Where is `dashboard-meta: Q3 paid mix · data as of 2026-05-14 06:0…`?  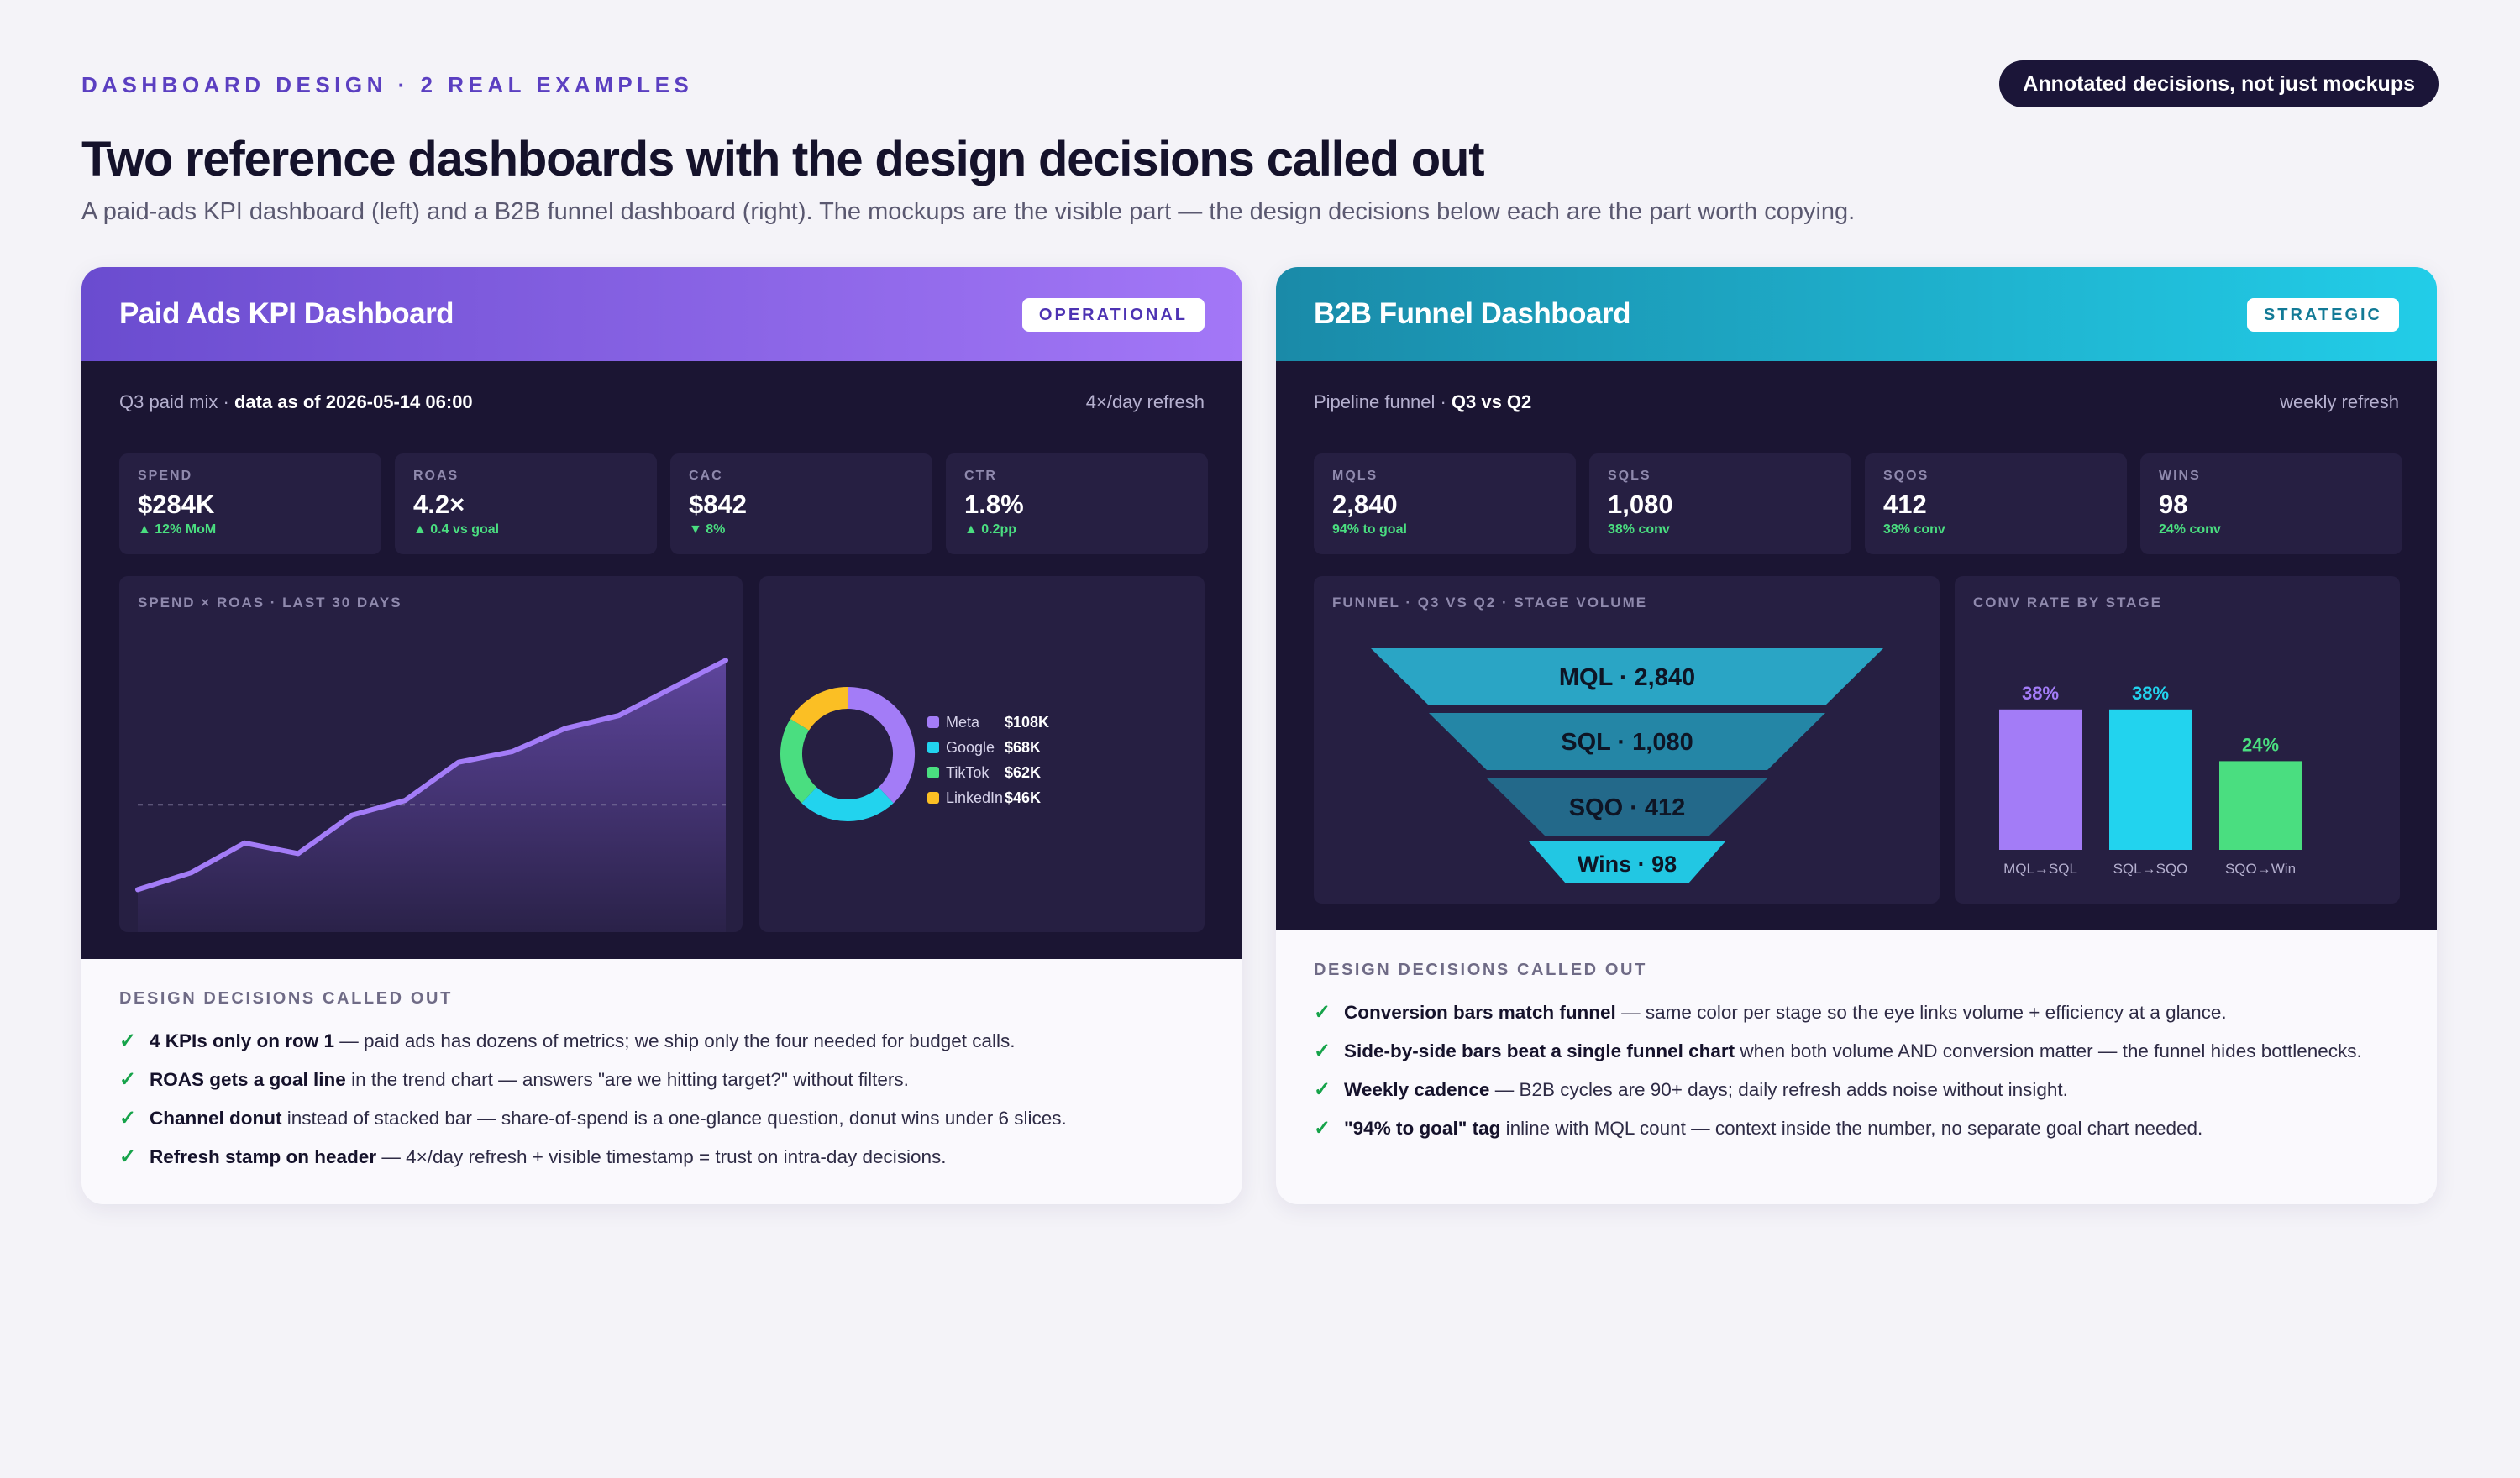
dashboard-meta: Q3 paid mix · data as of 2026-05-14 06:0… is located at coordinates (296, 401).